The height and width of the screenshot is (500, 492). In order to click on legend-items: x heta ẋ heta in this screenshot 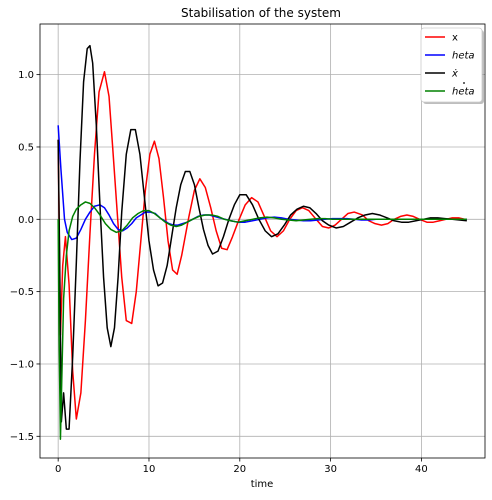, I will do `click(450, 65)`.